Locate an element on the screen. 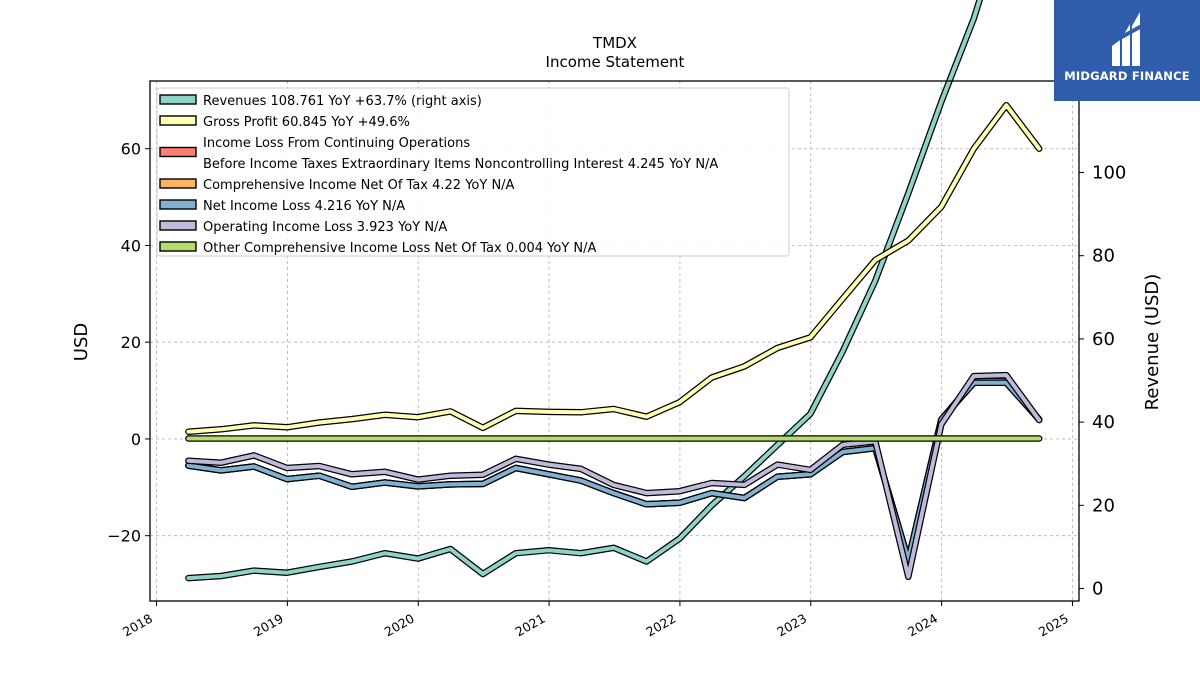 The height and width of the screenshot is (675, 1200). legend-item-0: Revenues 108.761 YoY +63.7% (right axis) is located at coordinates (320, 101).